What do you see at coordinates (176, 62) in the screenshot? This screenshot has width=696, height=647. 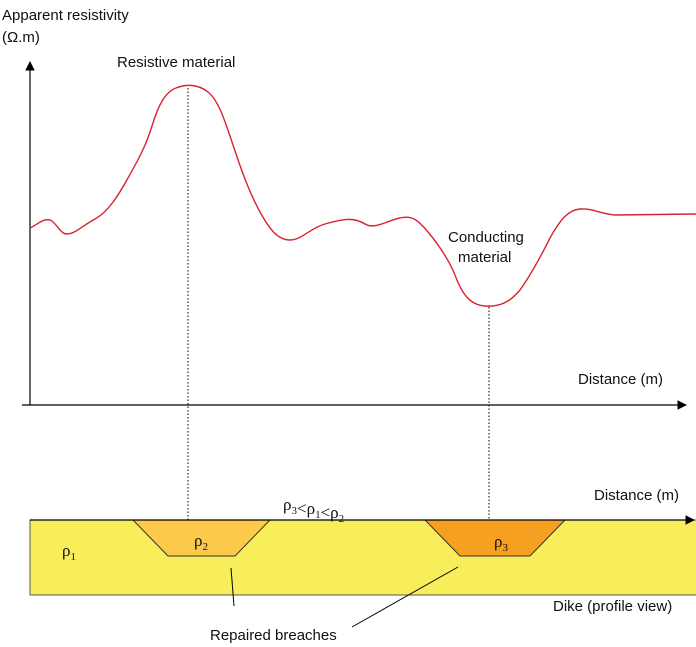 I see `resistive-label: Resistive material` at bounding box center [176, 62].